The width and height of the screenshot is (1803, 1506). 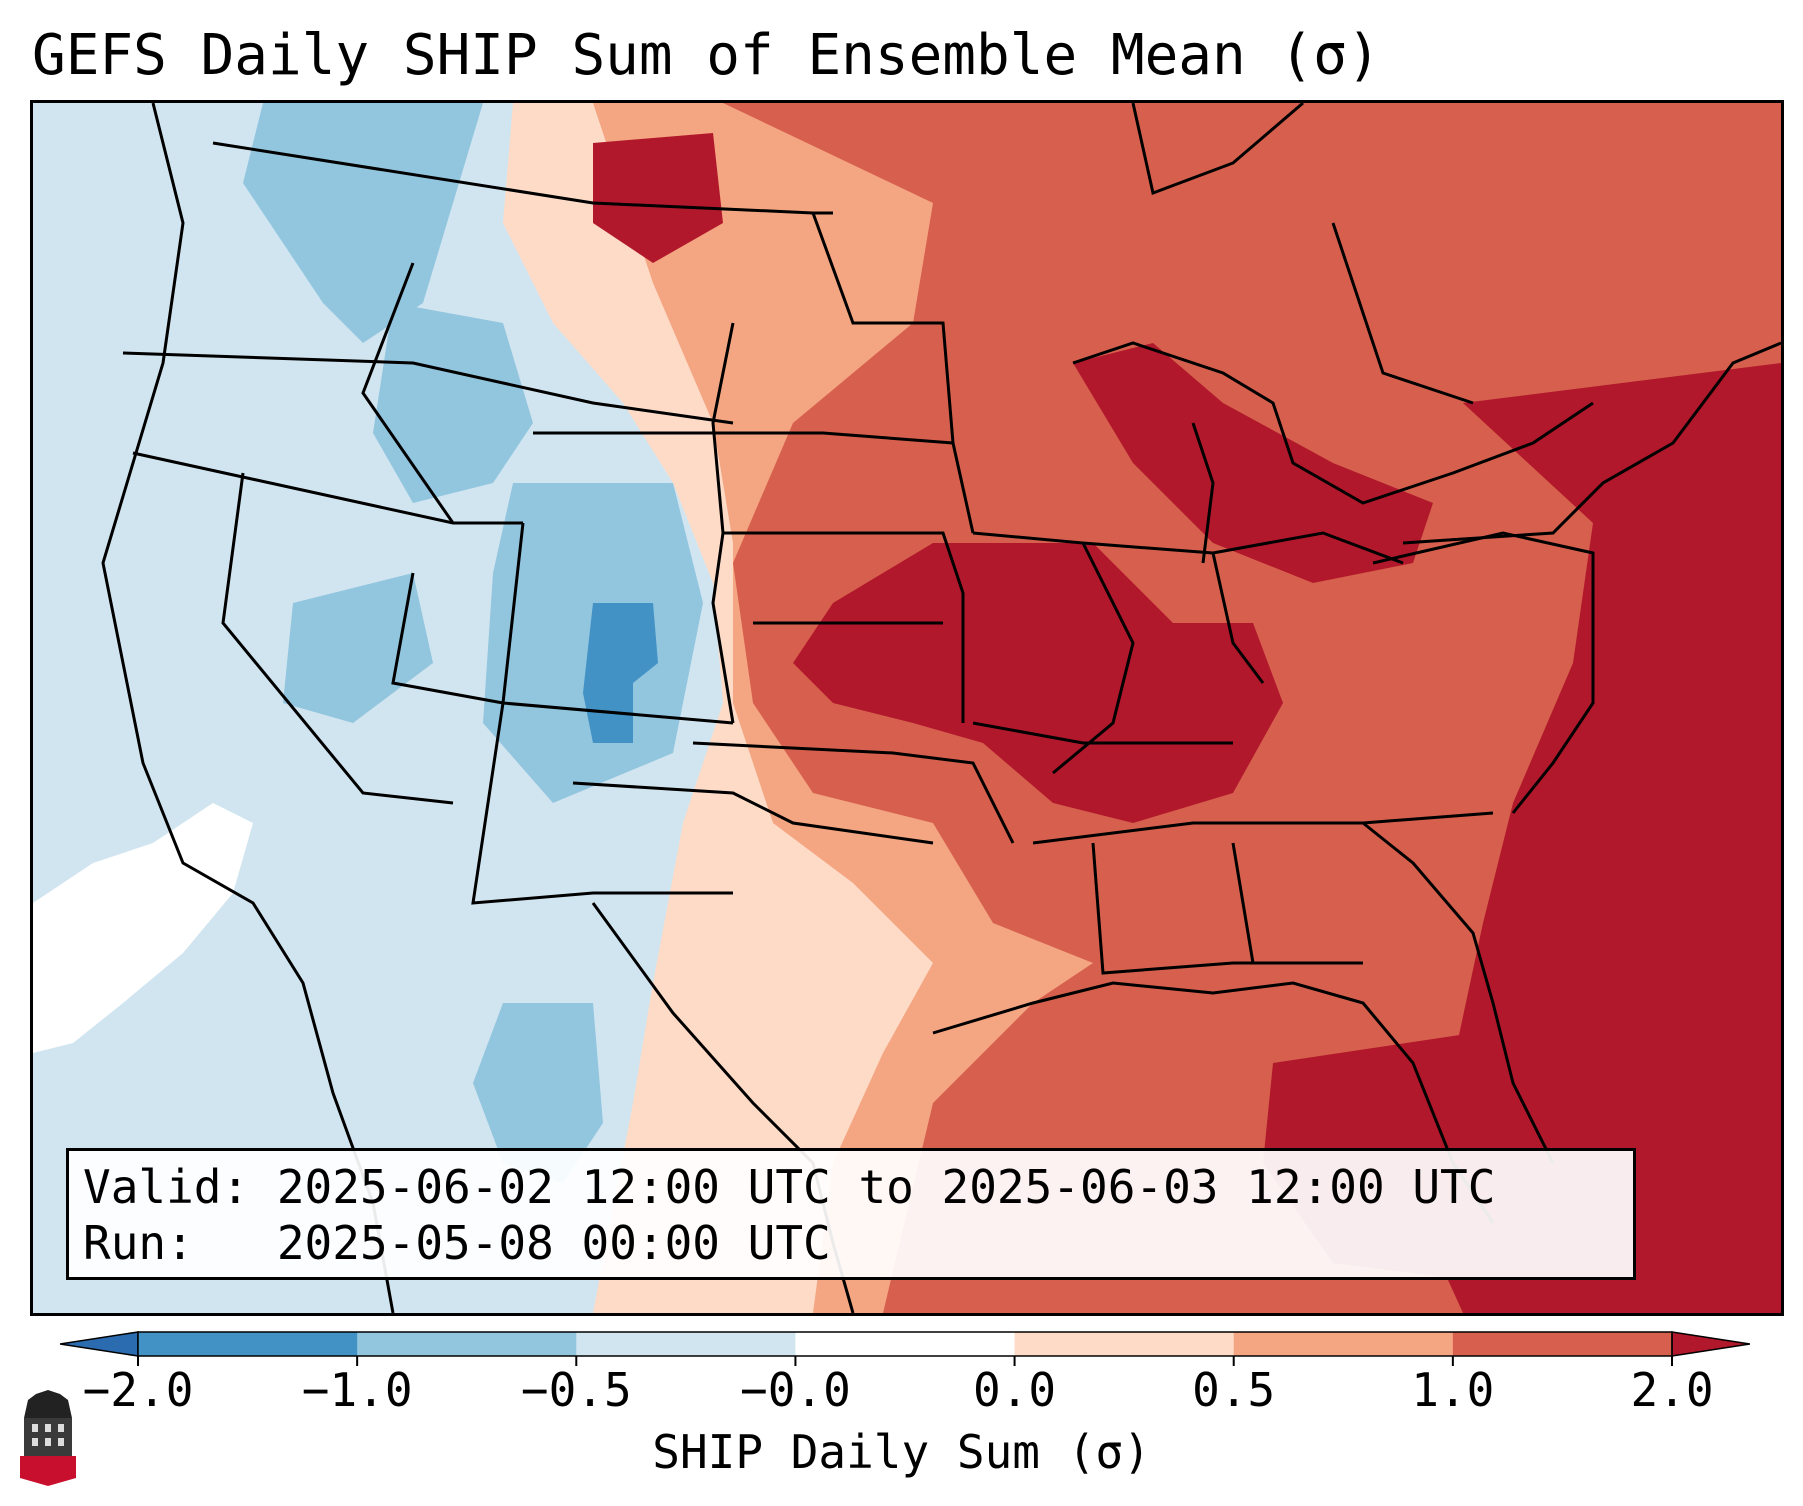 What do you see at coordinates (99, 1344) in the screenshot?
I see `colorbar-extend-low` at bounding box center [99, 1344].